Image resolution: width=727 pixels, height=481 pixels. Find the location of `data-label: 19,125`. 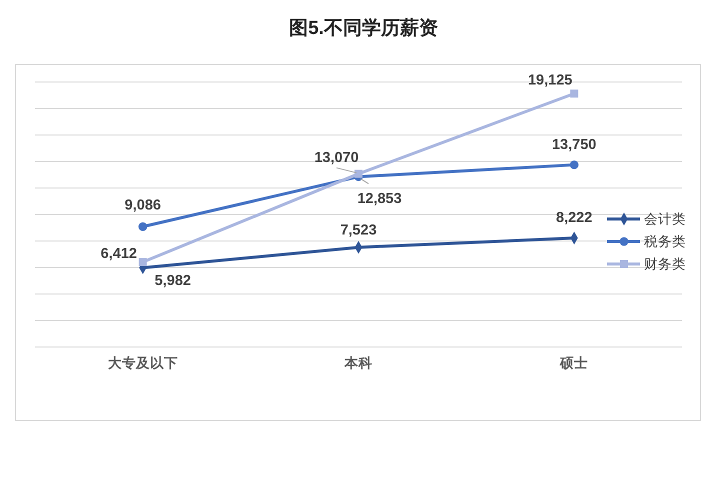

data-label: 19,125 is located at coordinates (550, 80).